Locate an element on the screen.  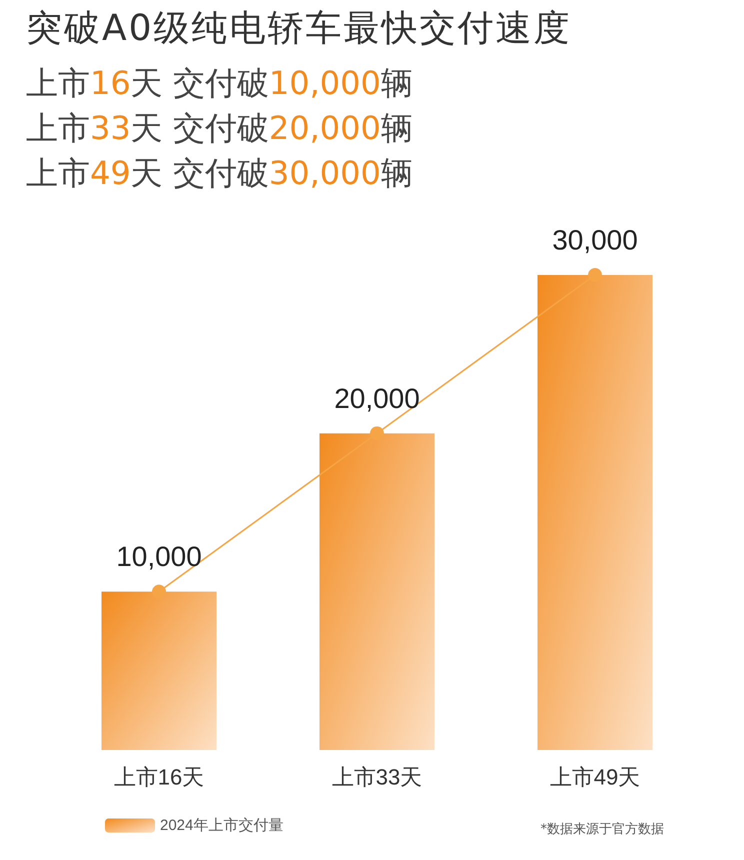
x-tick-label: 上市16天 is located at coordinates (159, 777).